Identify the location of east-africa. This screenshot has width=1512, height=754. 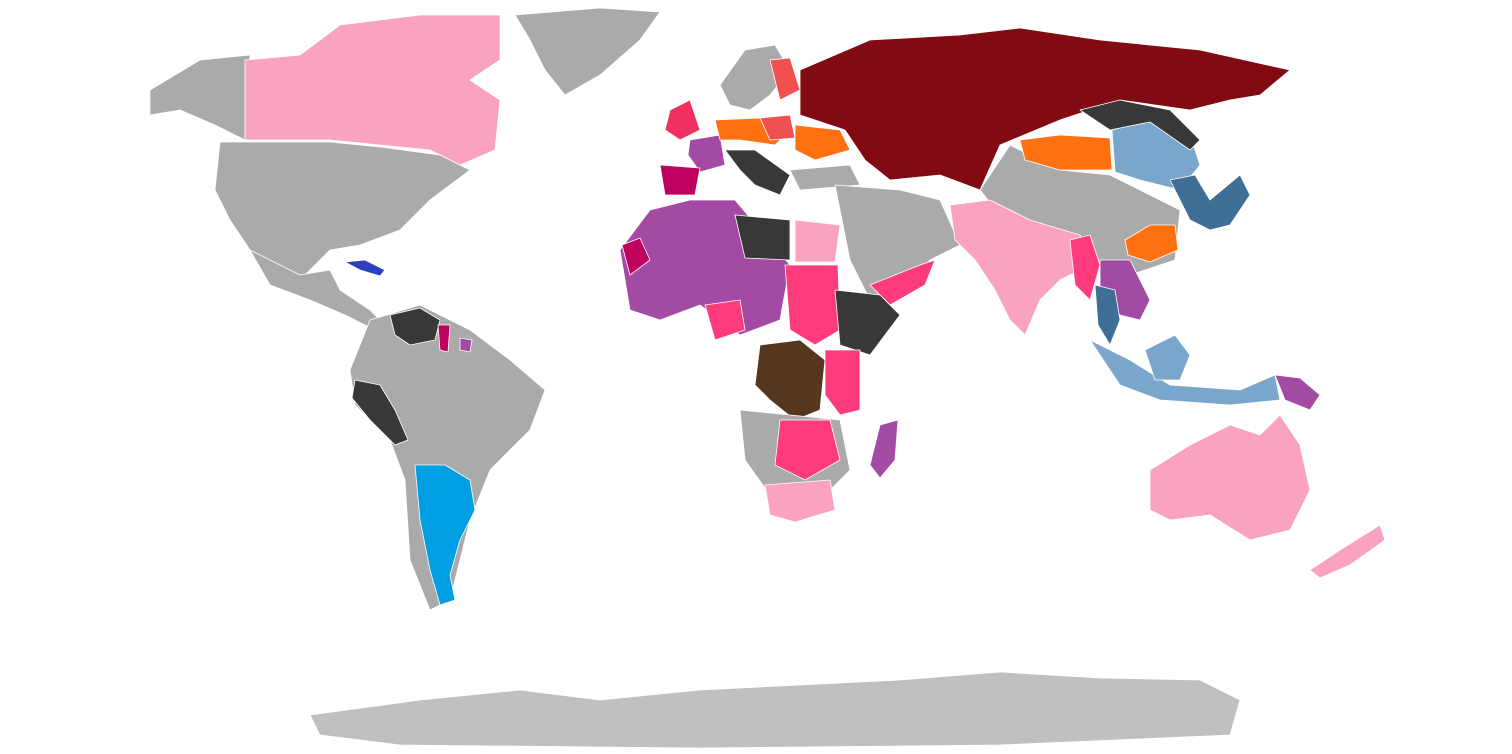
(842, 382).